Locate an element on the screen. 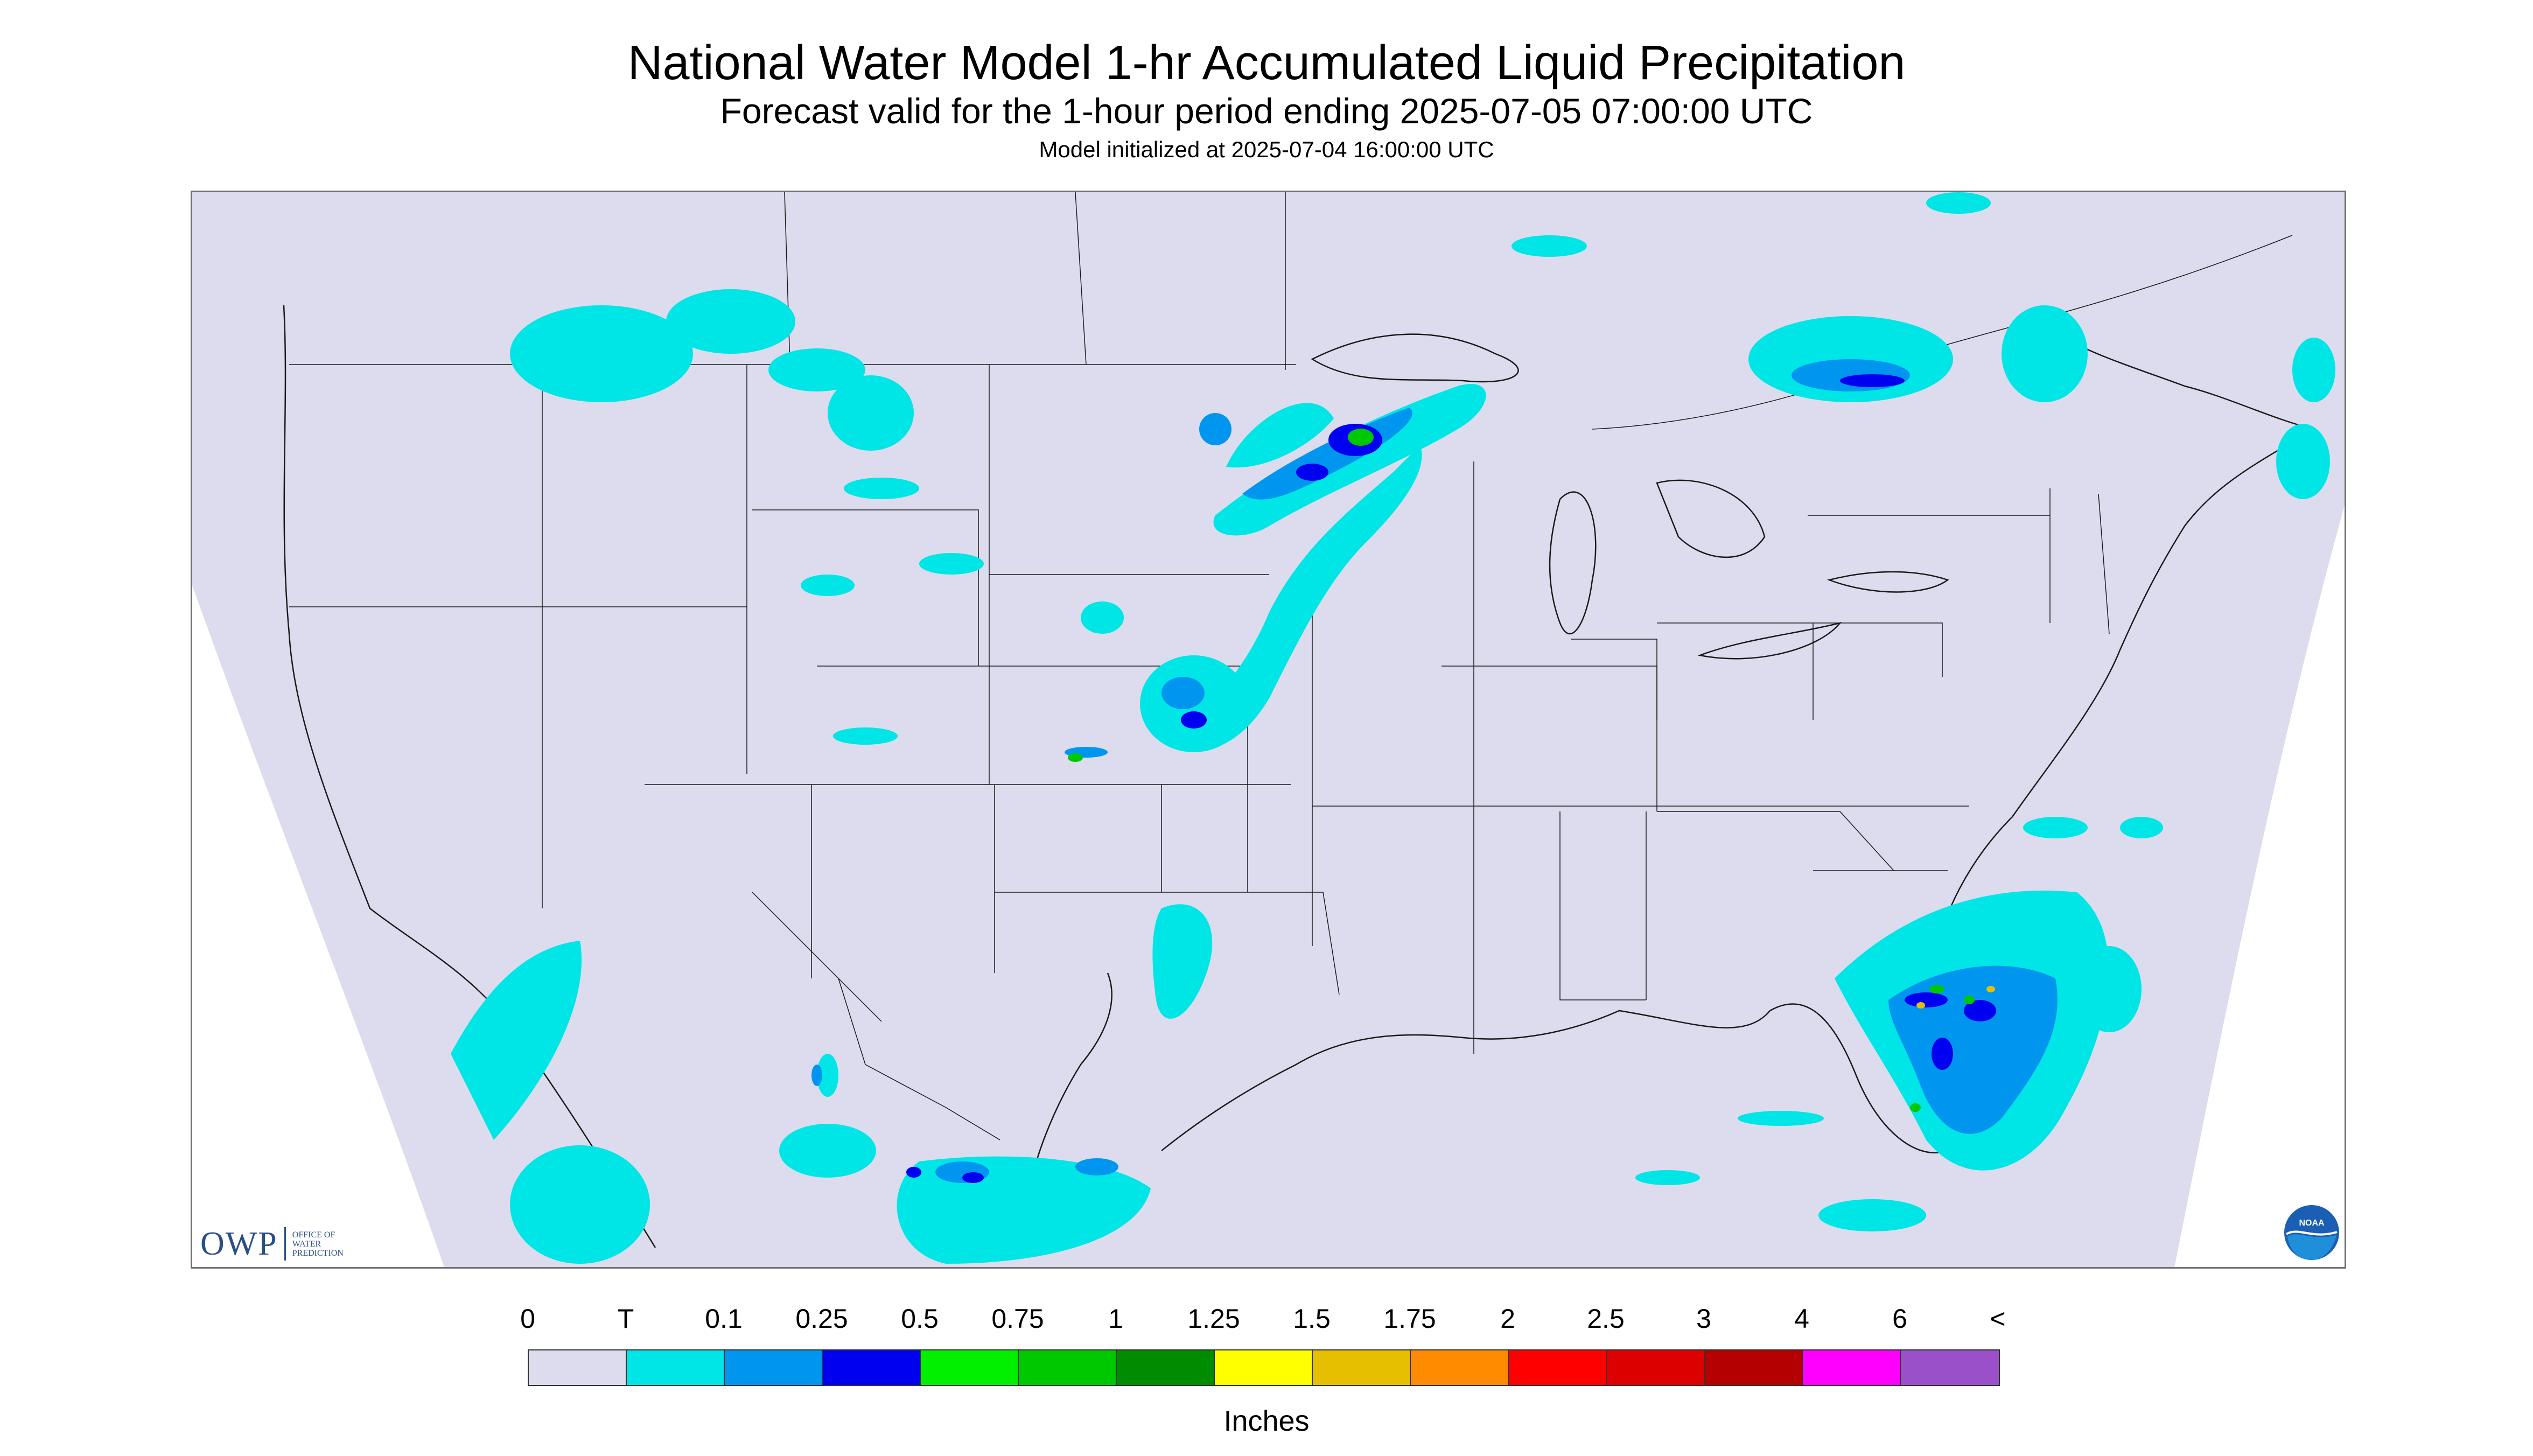 The height and width of the screenshot is (1456, 2533). legend-colorbar is located at coordinates (1264, 1367).